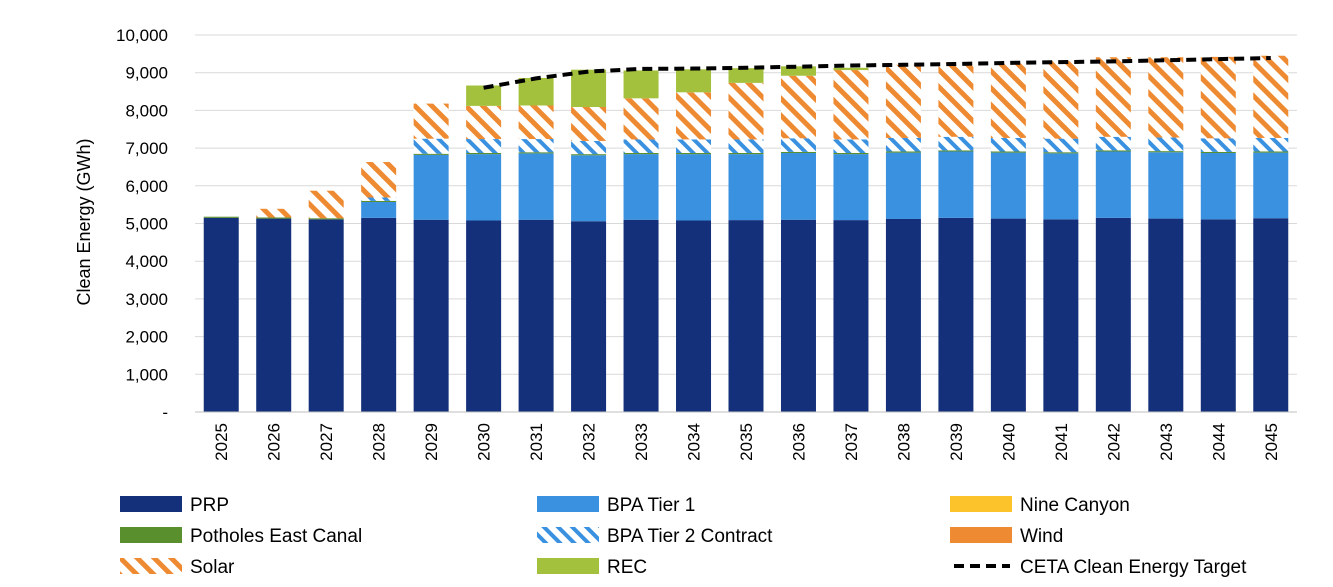 The height and width of the screenshot is (587, 1333). I want to click on x-tick-label: 2038, so click(903, 442).